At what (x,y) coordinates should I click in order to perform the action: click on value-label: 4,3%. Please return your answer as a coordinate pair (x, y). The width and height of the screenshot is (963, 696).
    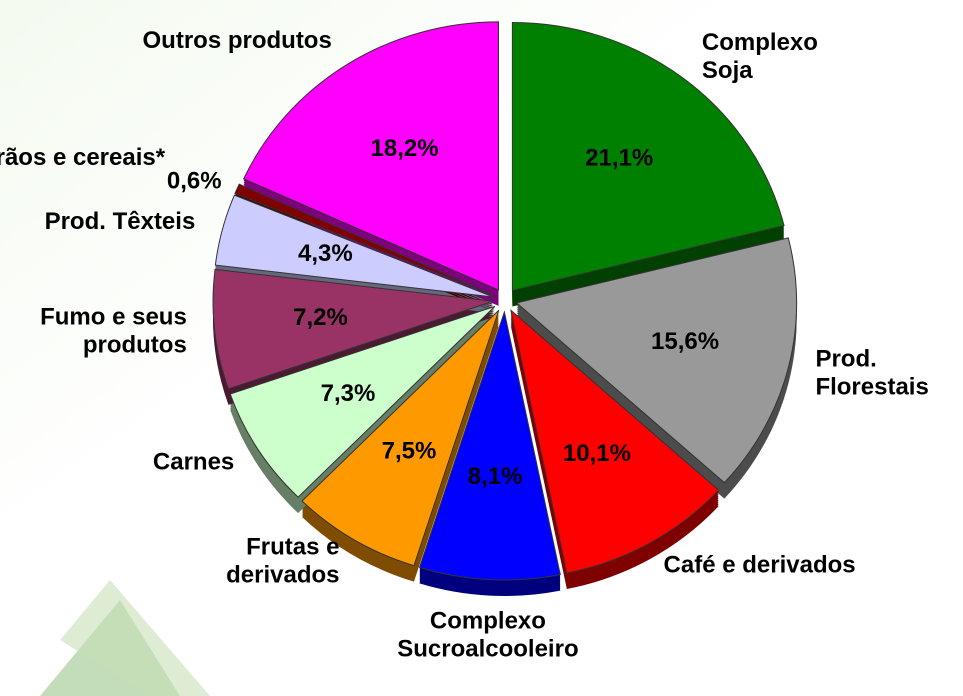
    Looking at the image, I should click on (325, 253).